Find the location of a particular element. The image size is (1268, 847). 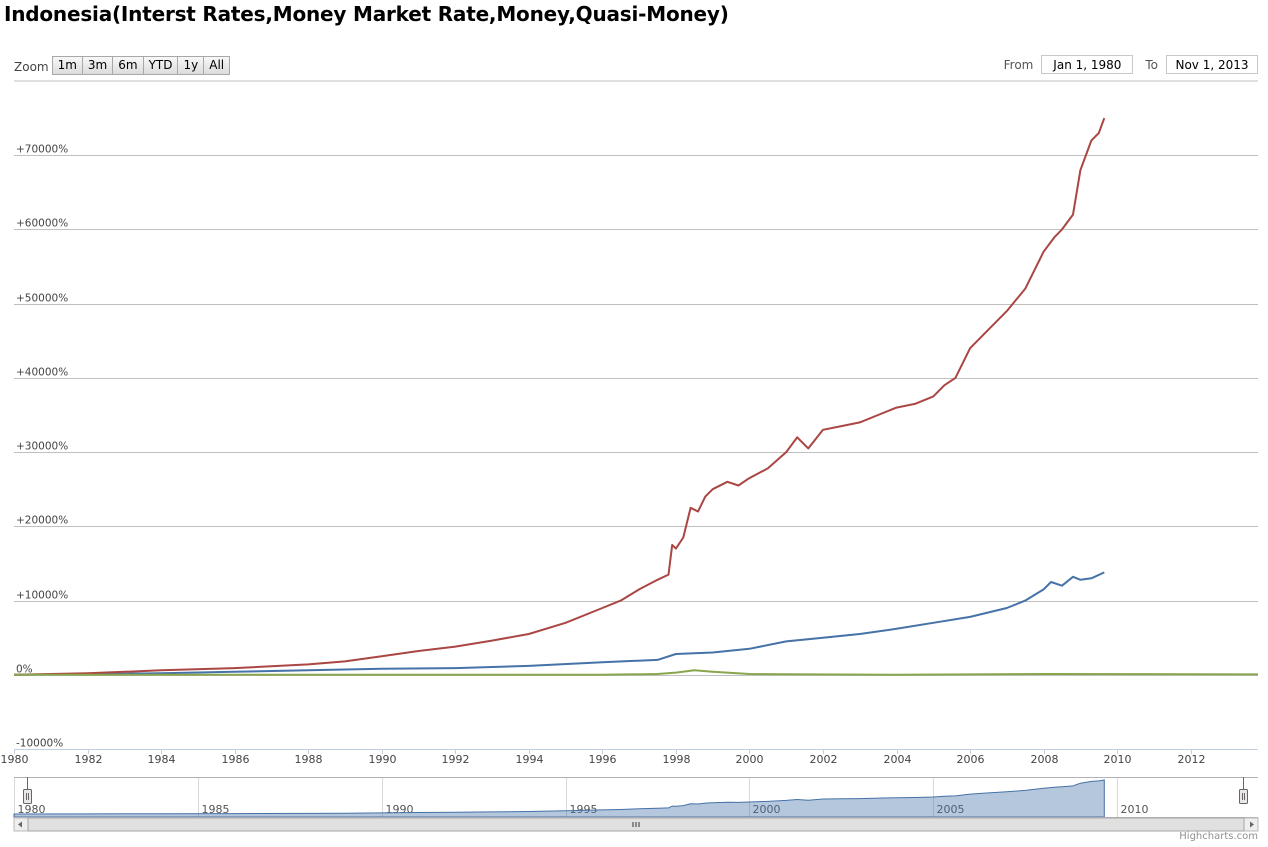

x-tick-label: 2000 is located at coordinates (750, 759).